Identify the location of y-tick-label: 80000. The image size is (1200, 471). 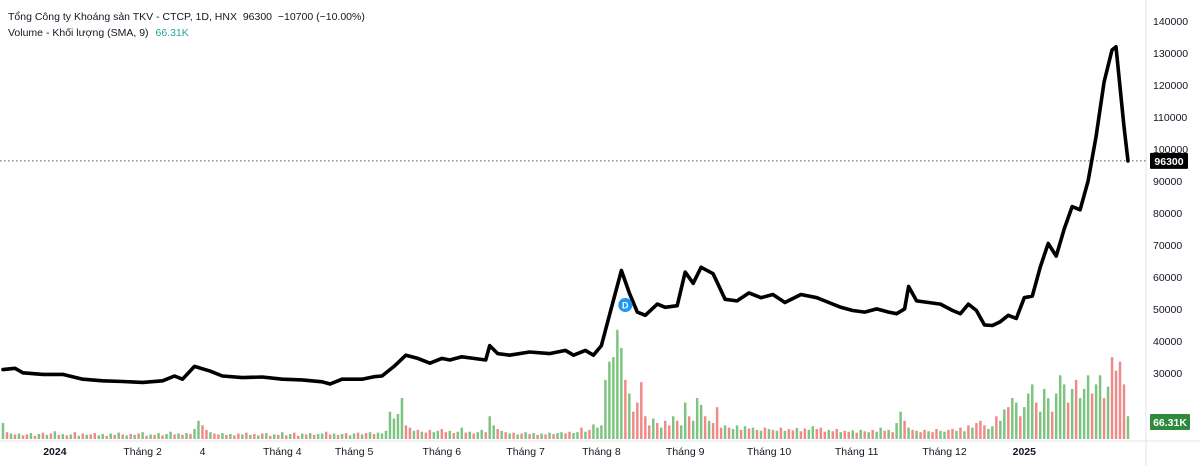
(1167, 214).